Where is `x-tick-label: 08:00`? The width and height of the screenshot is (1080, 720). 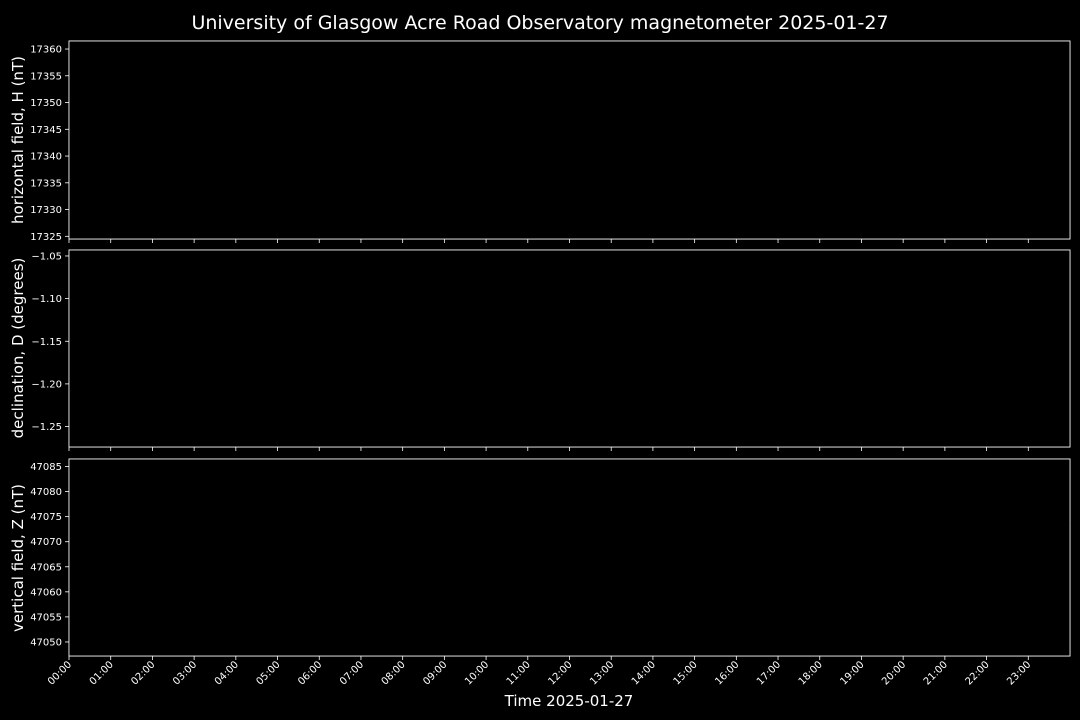
x-tick-label: 08:00 is located at coordinates (394, 673).